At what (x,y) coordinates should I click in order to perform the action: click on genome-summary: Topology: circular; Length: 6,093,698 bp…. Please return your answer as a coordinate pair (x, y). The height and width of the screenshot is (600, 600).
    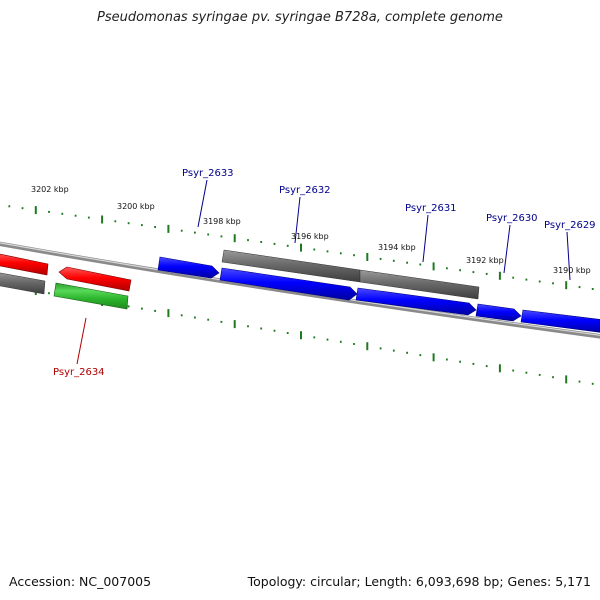
    Looking at the image, I should click on (419, 581).